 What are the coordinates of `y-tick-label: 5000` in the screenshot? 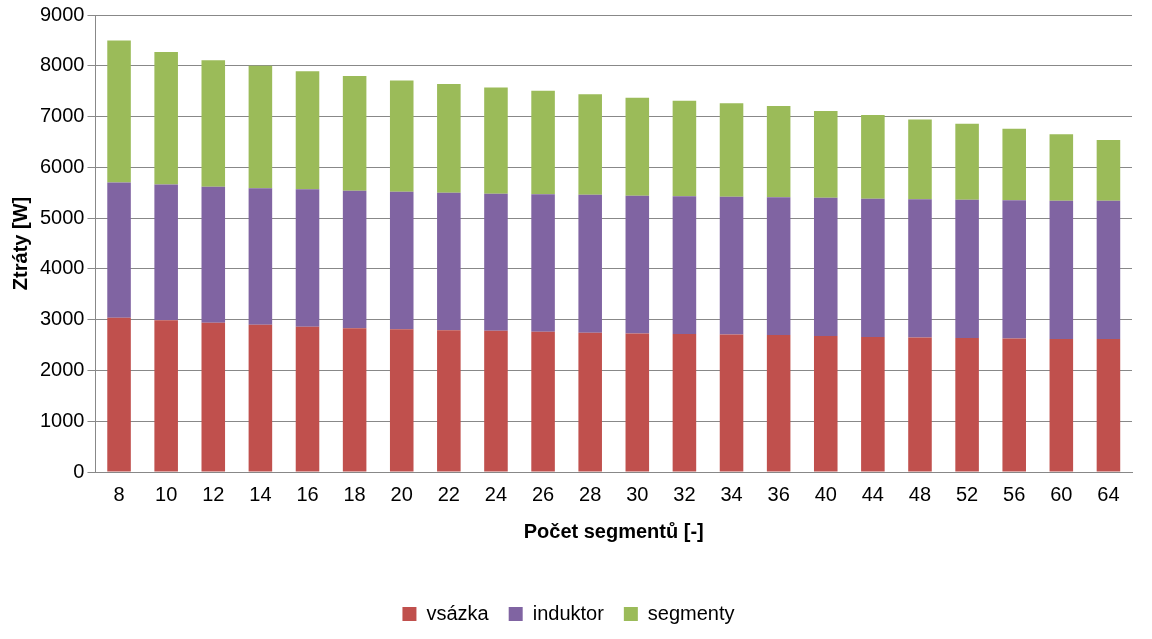 It's located at (62, 216).